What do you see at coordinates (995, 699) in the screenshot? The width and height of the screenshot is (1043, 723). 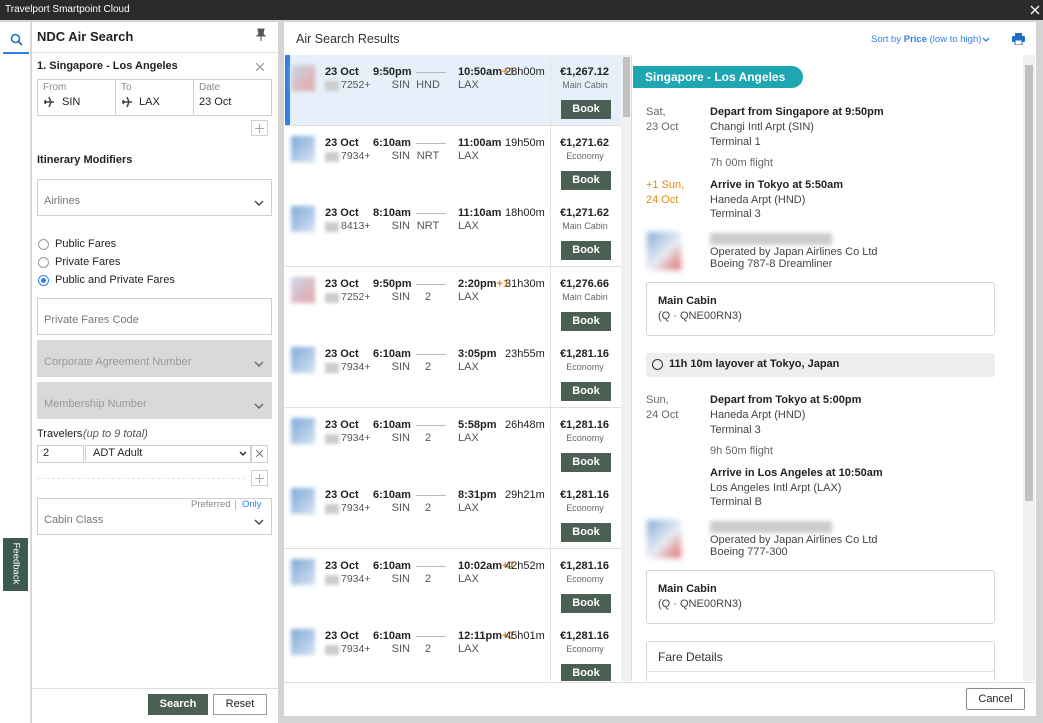 I see `cancel-button: Cancel` at bounding box center [995, 699].